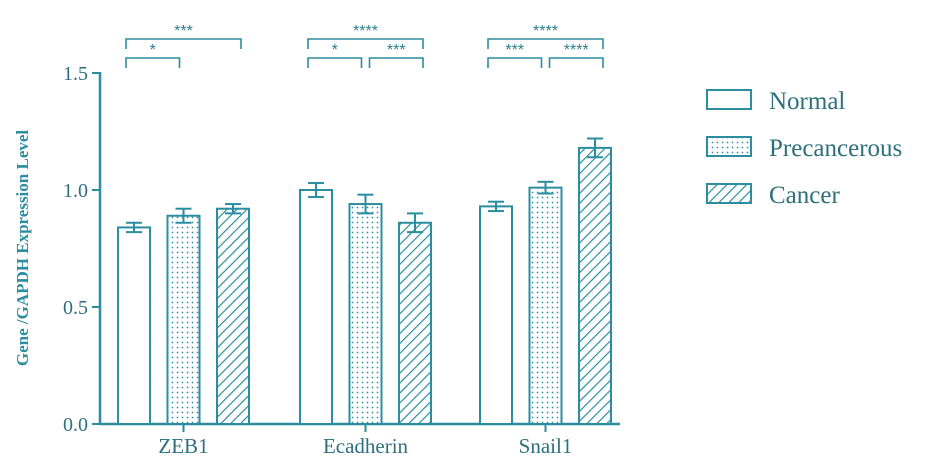 The image size is (930, 460). What do you see at coordinates (75, 425) in the screenshot?
I see `y-tick-label: 0.0` at bounding box center [75, 425].